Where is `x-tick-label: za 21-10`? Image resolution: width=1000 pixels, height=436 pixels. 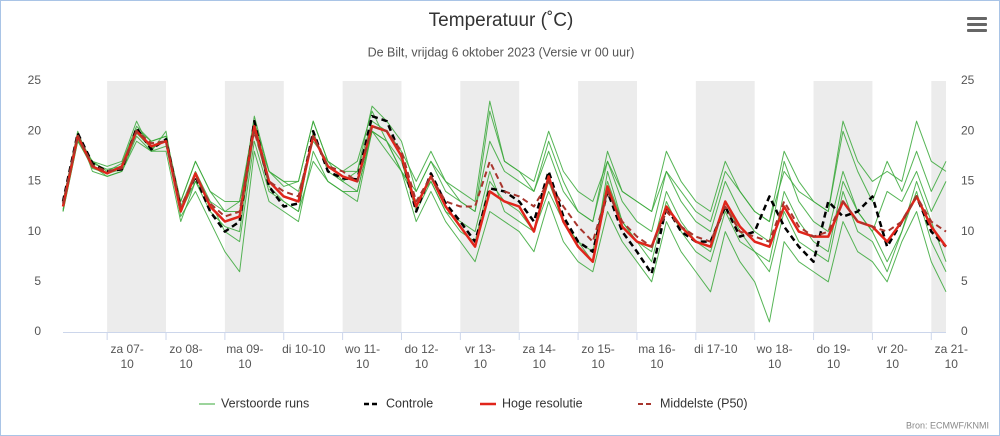
x-tick-label: za 21-10 is located at coordinates (951, 356).